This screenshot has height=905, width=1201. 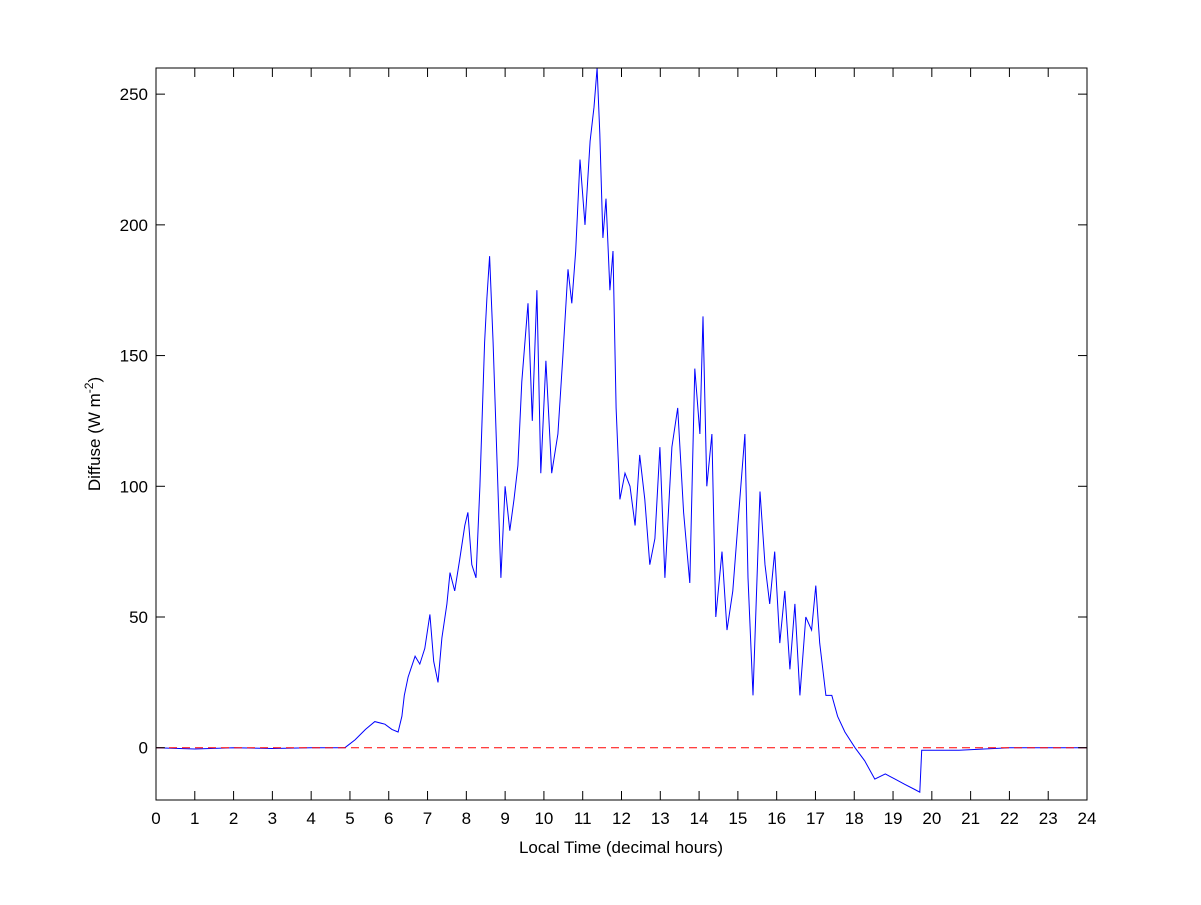 I want to click on x-tick-label: 16, so click(x=776, y=818).